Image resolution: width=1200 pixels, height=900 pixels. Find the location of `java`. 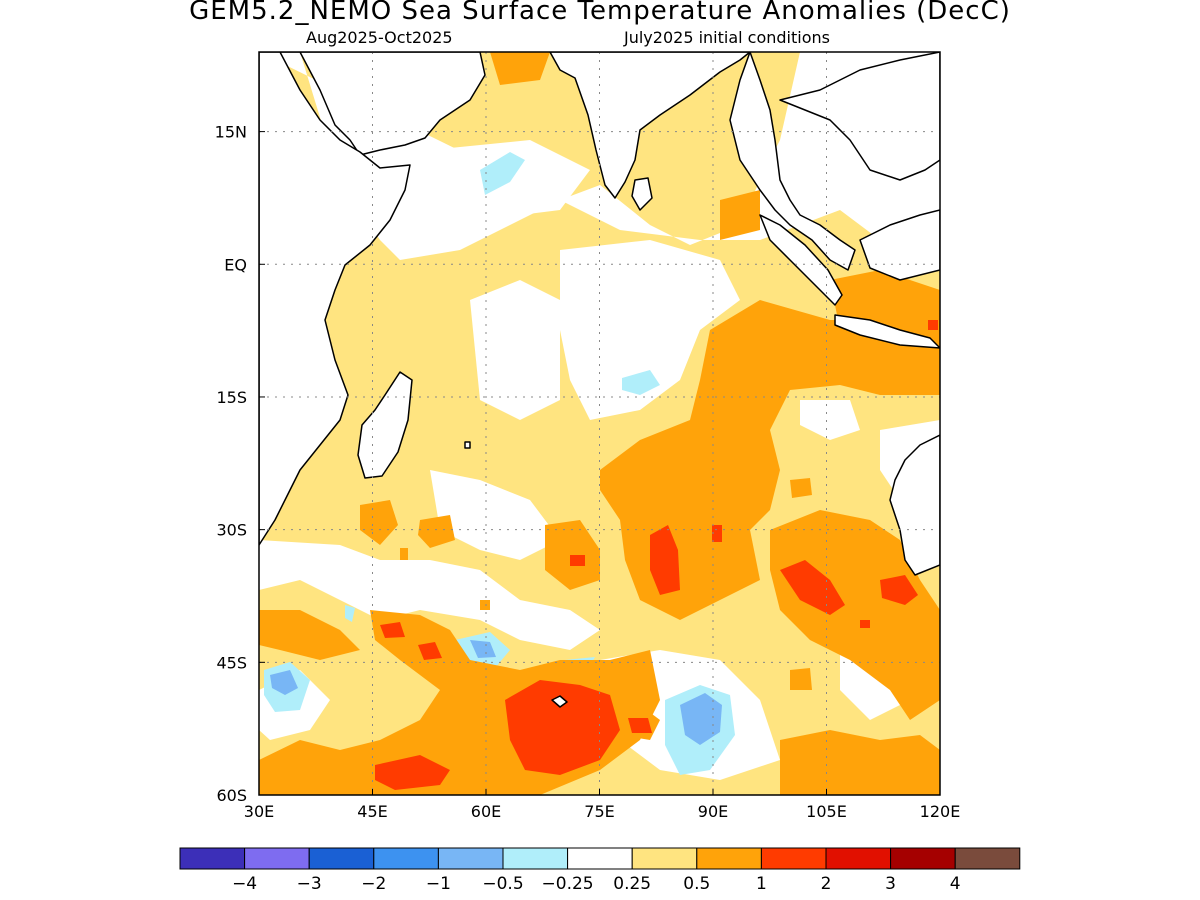

java is located at coordinates (887, 331).